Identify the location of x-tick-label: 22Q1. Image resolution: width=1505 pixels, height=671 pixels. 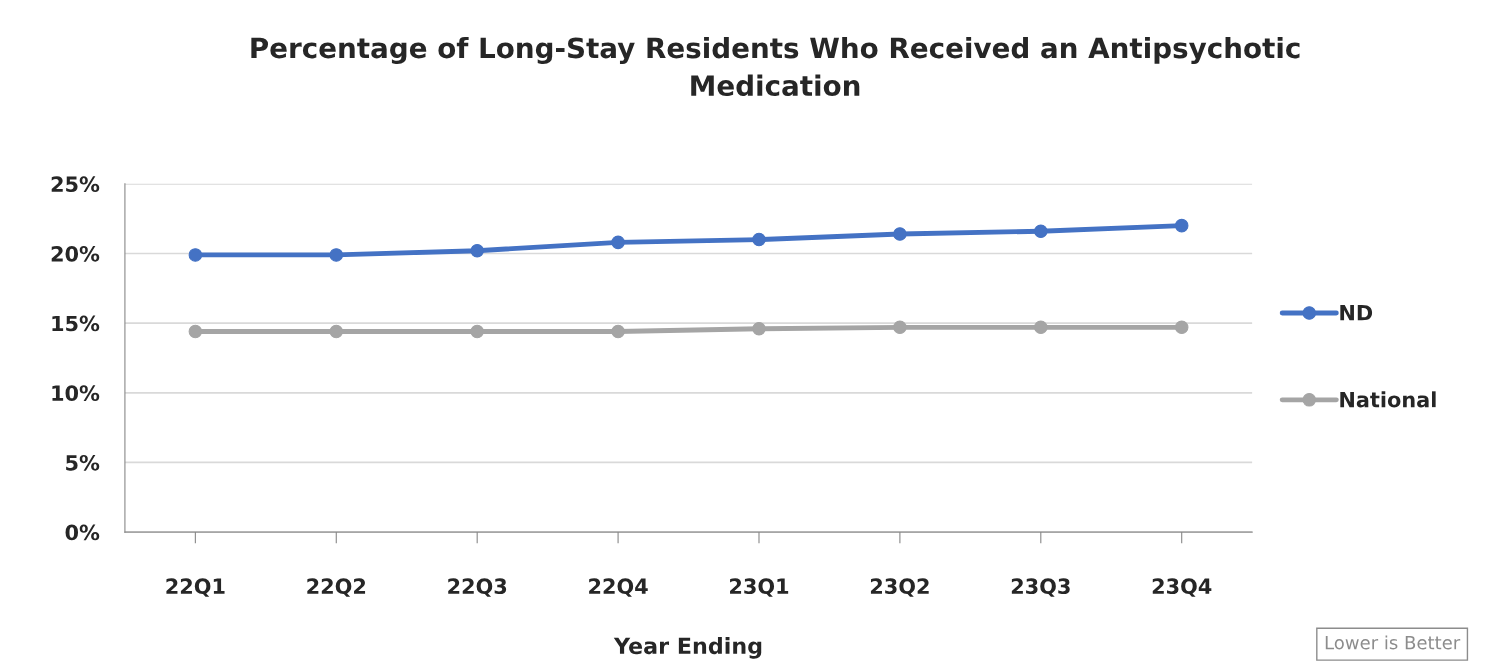
(195, 587).